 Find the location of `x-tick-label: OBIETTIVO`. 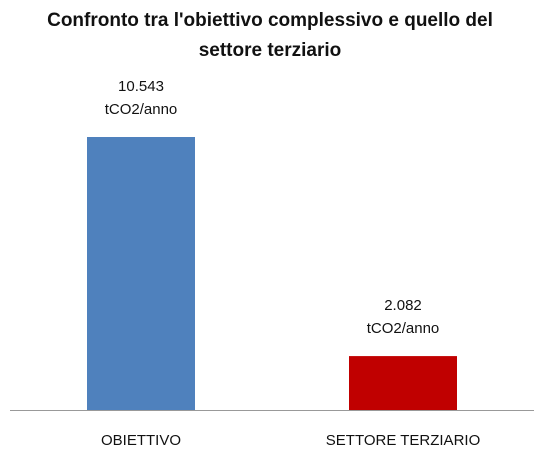

x-tick-label: OBIETTIVO is located at coordinates (141, 440).